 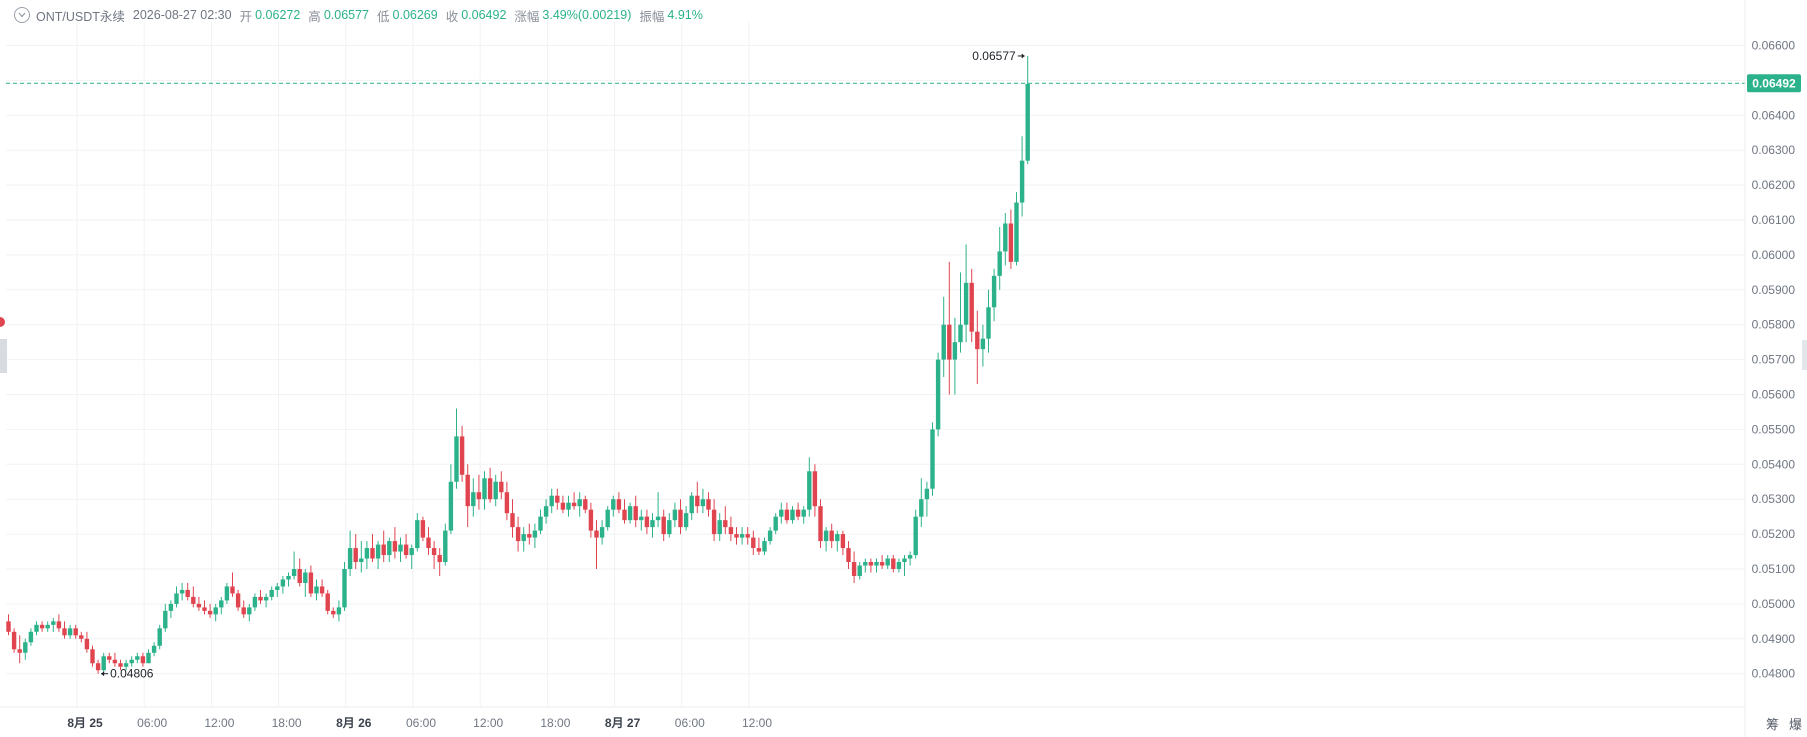 I want to click on left-drawer-handle, so click(x=3, y=356).